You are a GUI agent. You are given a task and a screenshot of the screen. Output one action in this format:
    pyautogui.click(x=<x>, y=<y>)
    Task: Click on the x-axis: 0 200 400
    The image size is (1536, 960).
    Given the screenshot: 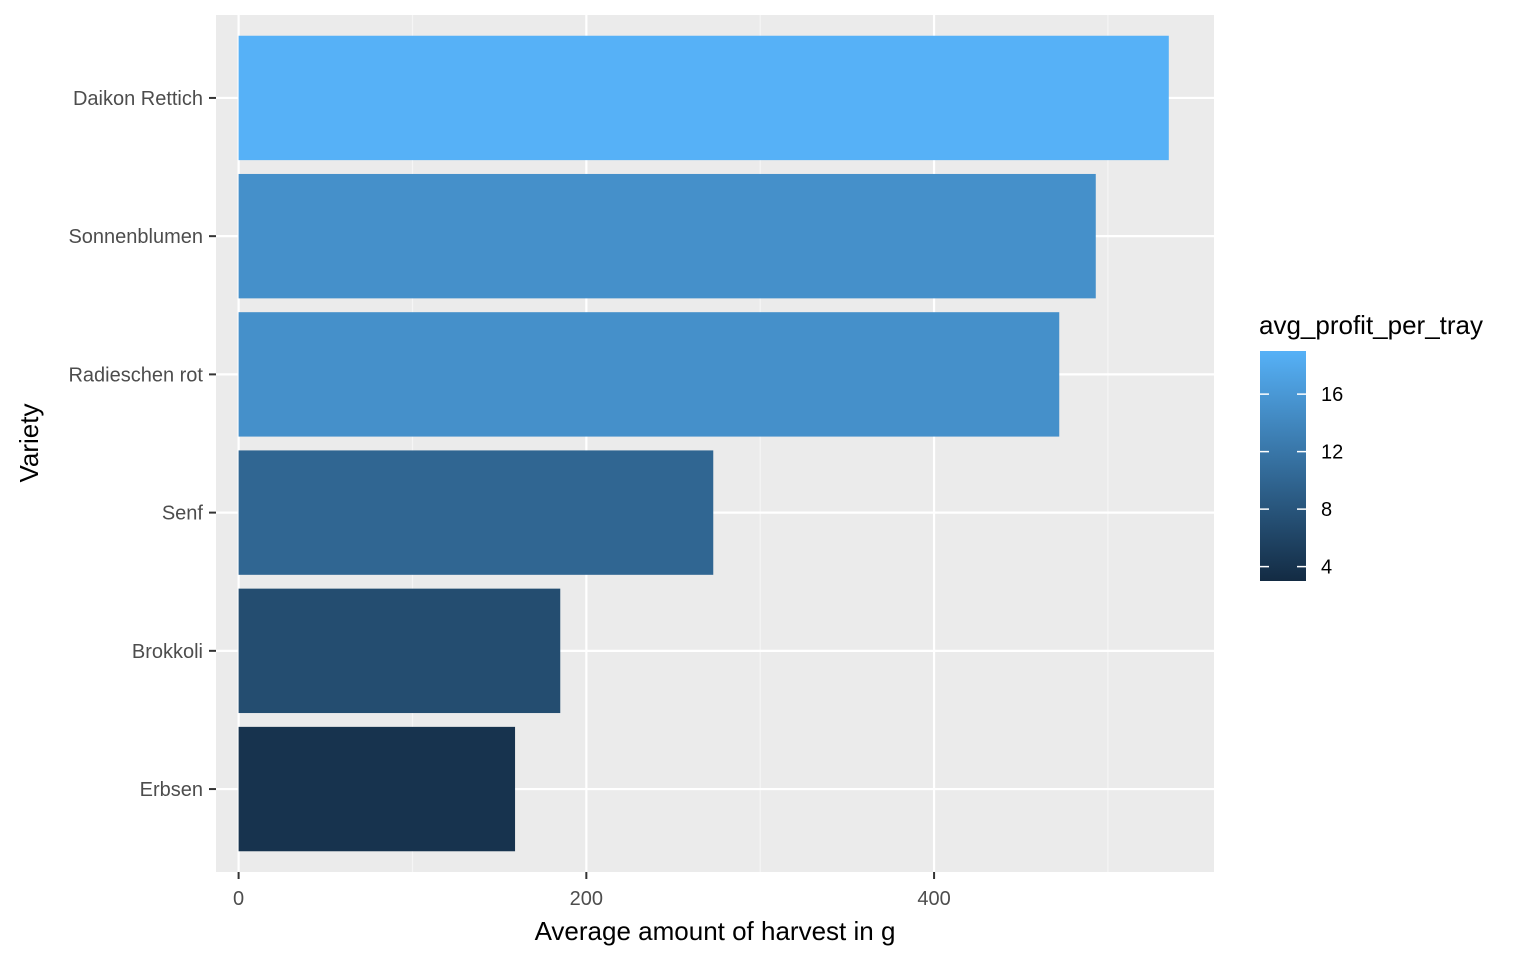 What is the action you would take?
    pyautogui.click(x=592, y=891)
    